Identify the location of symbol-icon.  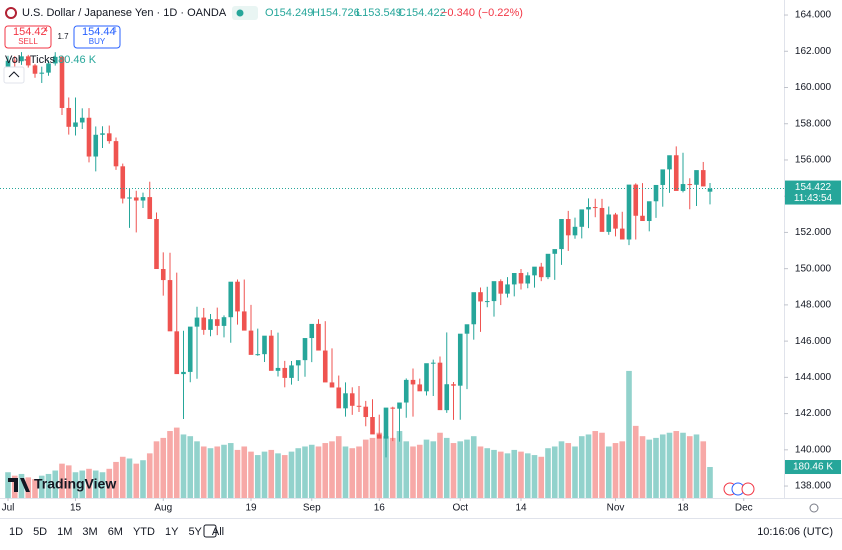
(11, 13).